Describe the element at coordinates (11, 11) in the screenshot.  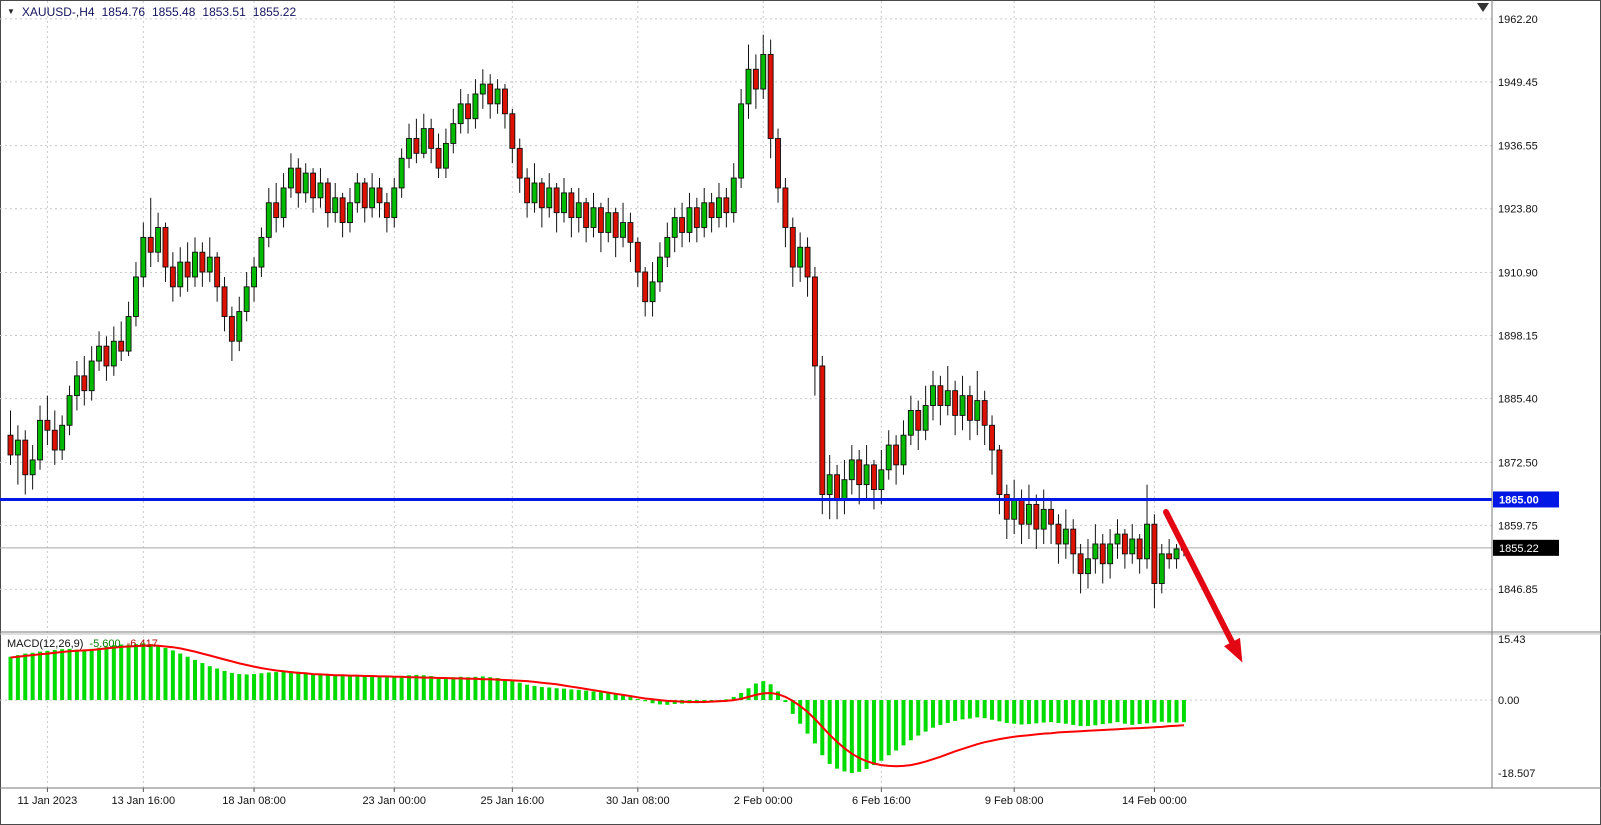
I see `symbol-dropdown-icon: ▼` at that location.